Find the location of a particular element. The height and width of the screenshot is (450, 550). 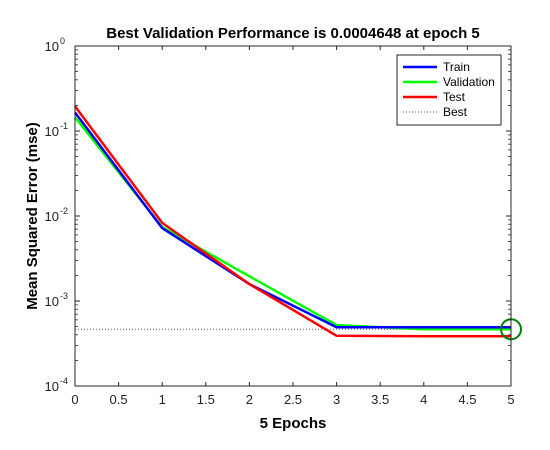

x-tick-label: 2.5 is located at coordinates (293, 399).